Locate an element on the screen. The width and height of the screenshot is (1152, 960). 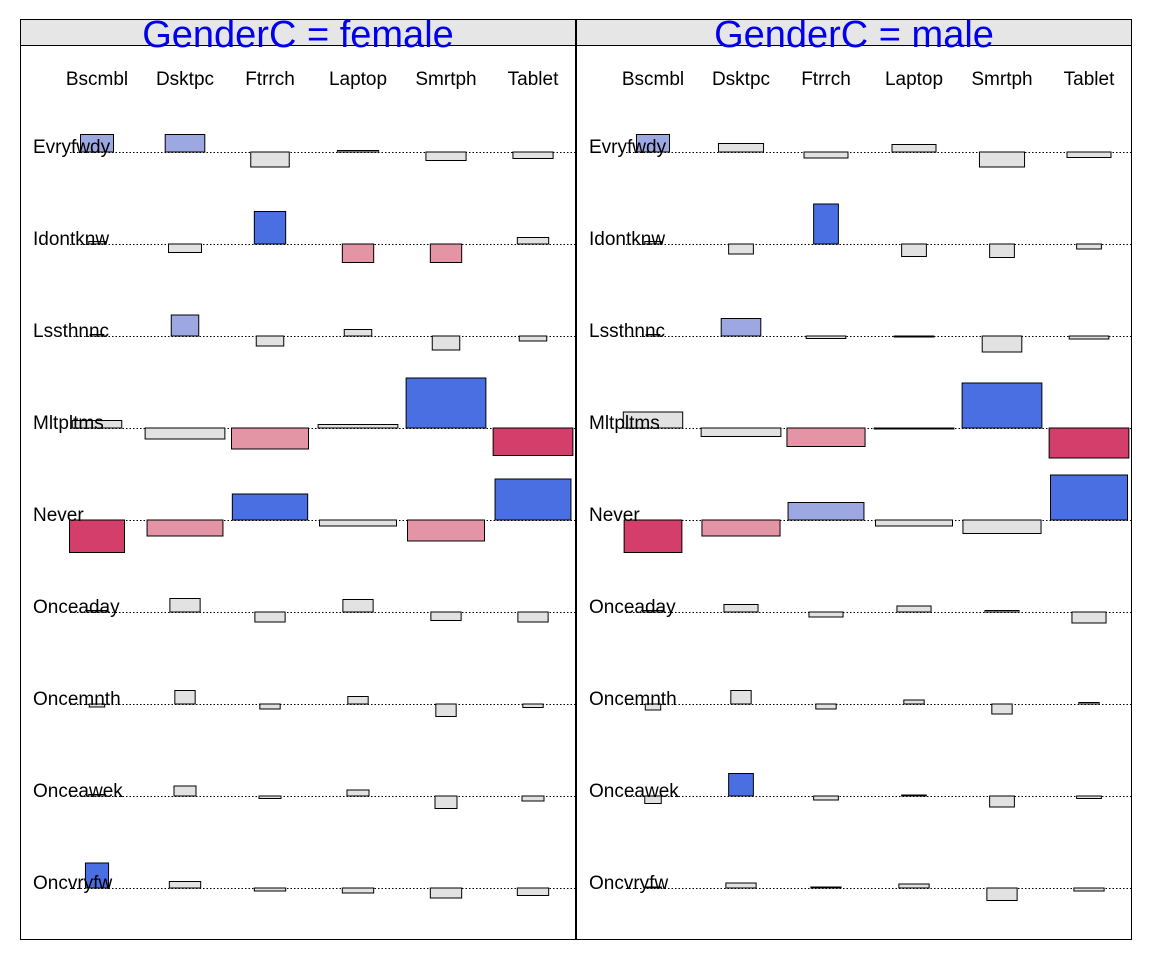
row-label: Lssthnnc is located at coordinates (71, 331).